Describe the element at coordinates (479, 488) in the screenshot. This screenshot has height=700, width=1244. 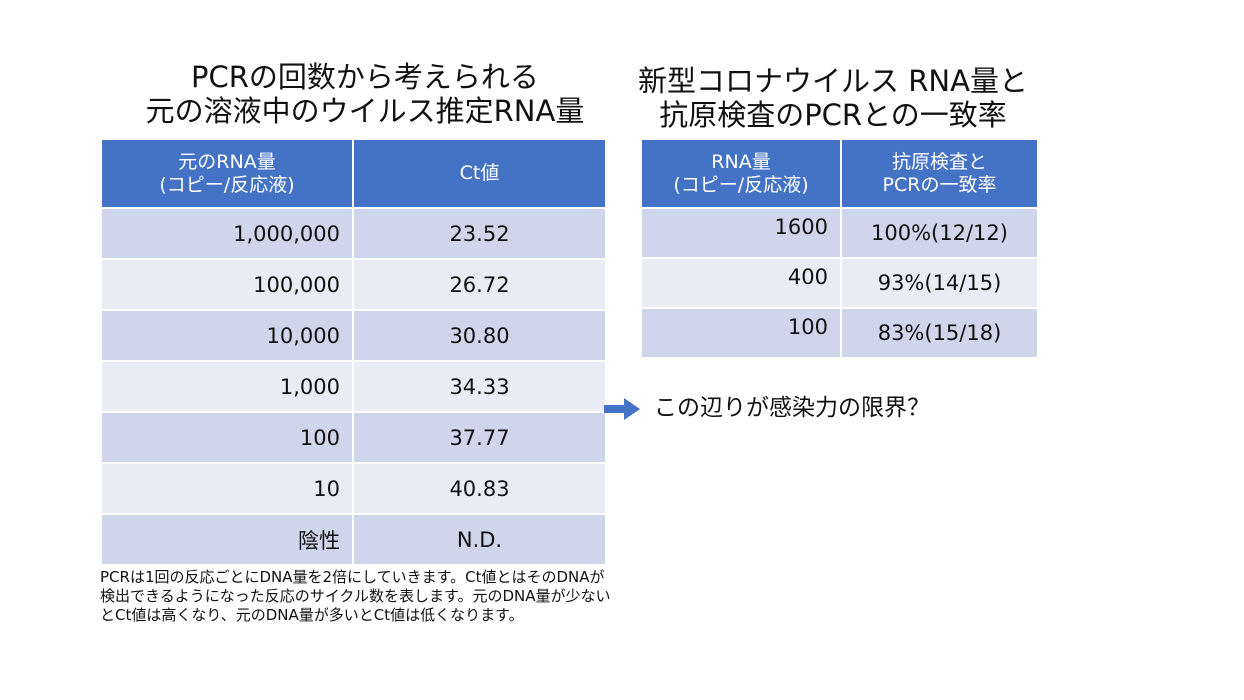
I see `ct-cell: 40.83` at that location.